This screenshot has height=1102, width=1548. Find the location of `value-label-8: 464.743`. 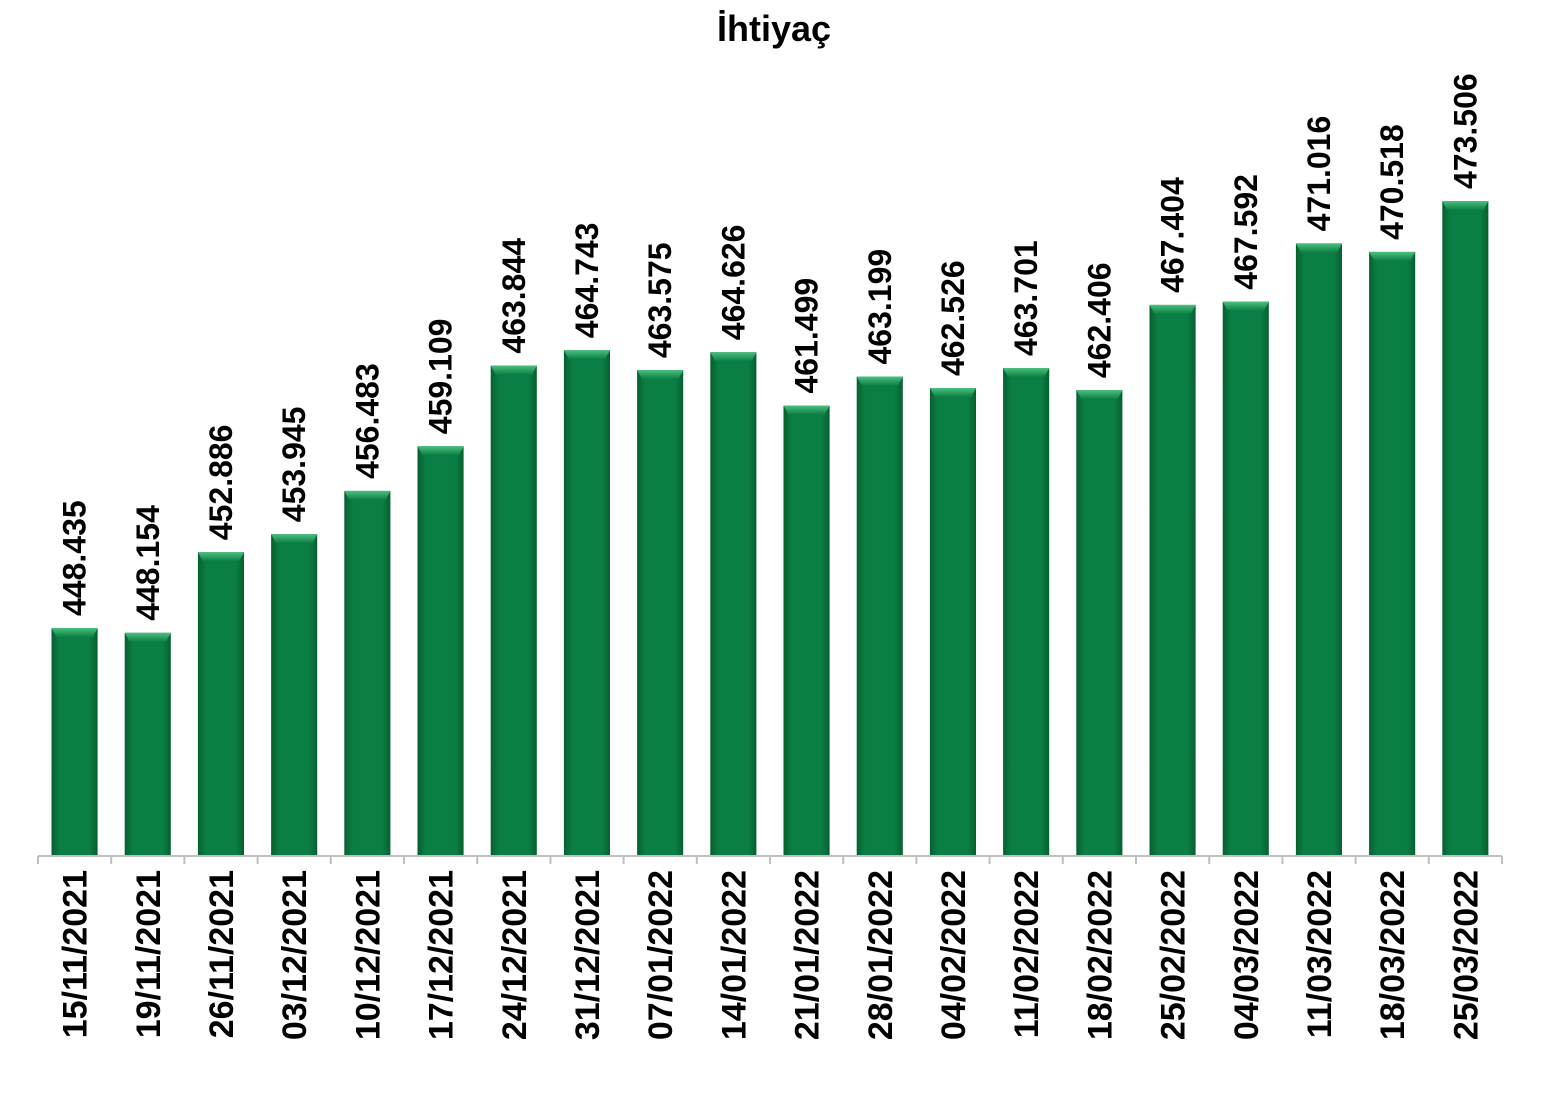

value-label-8: 464.743 is located at coordinates (587, 281).